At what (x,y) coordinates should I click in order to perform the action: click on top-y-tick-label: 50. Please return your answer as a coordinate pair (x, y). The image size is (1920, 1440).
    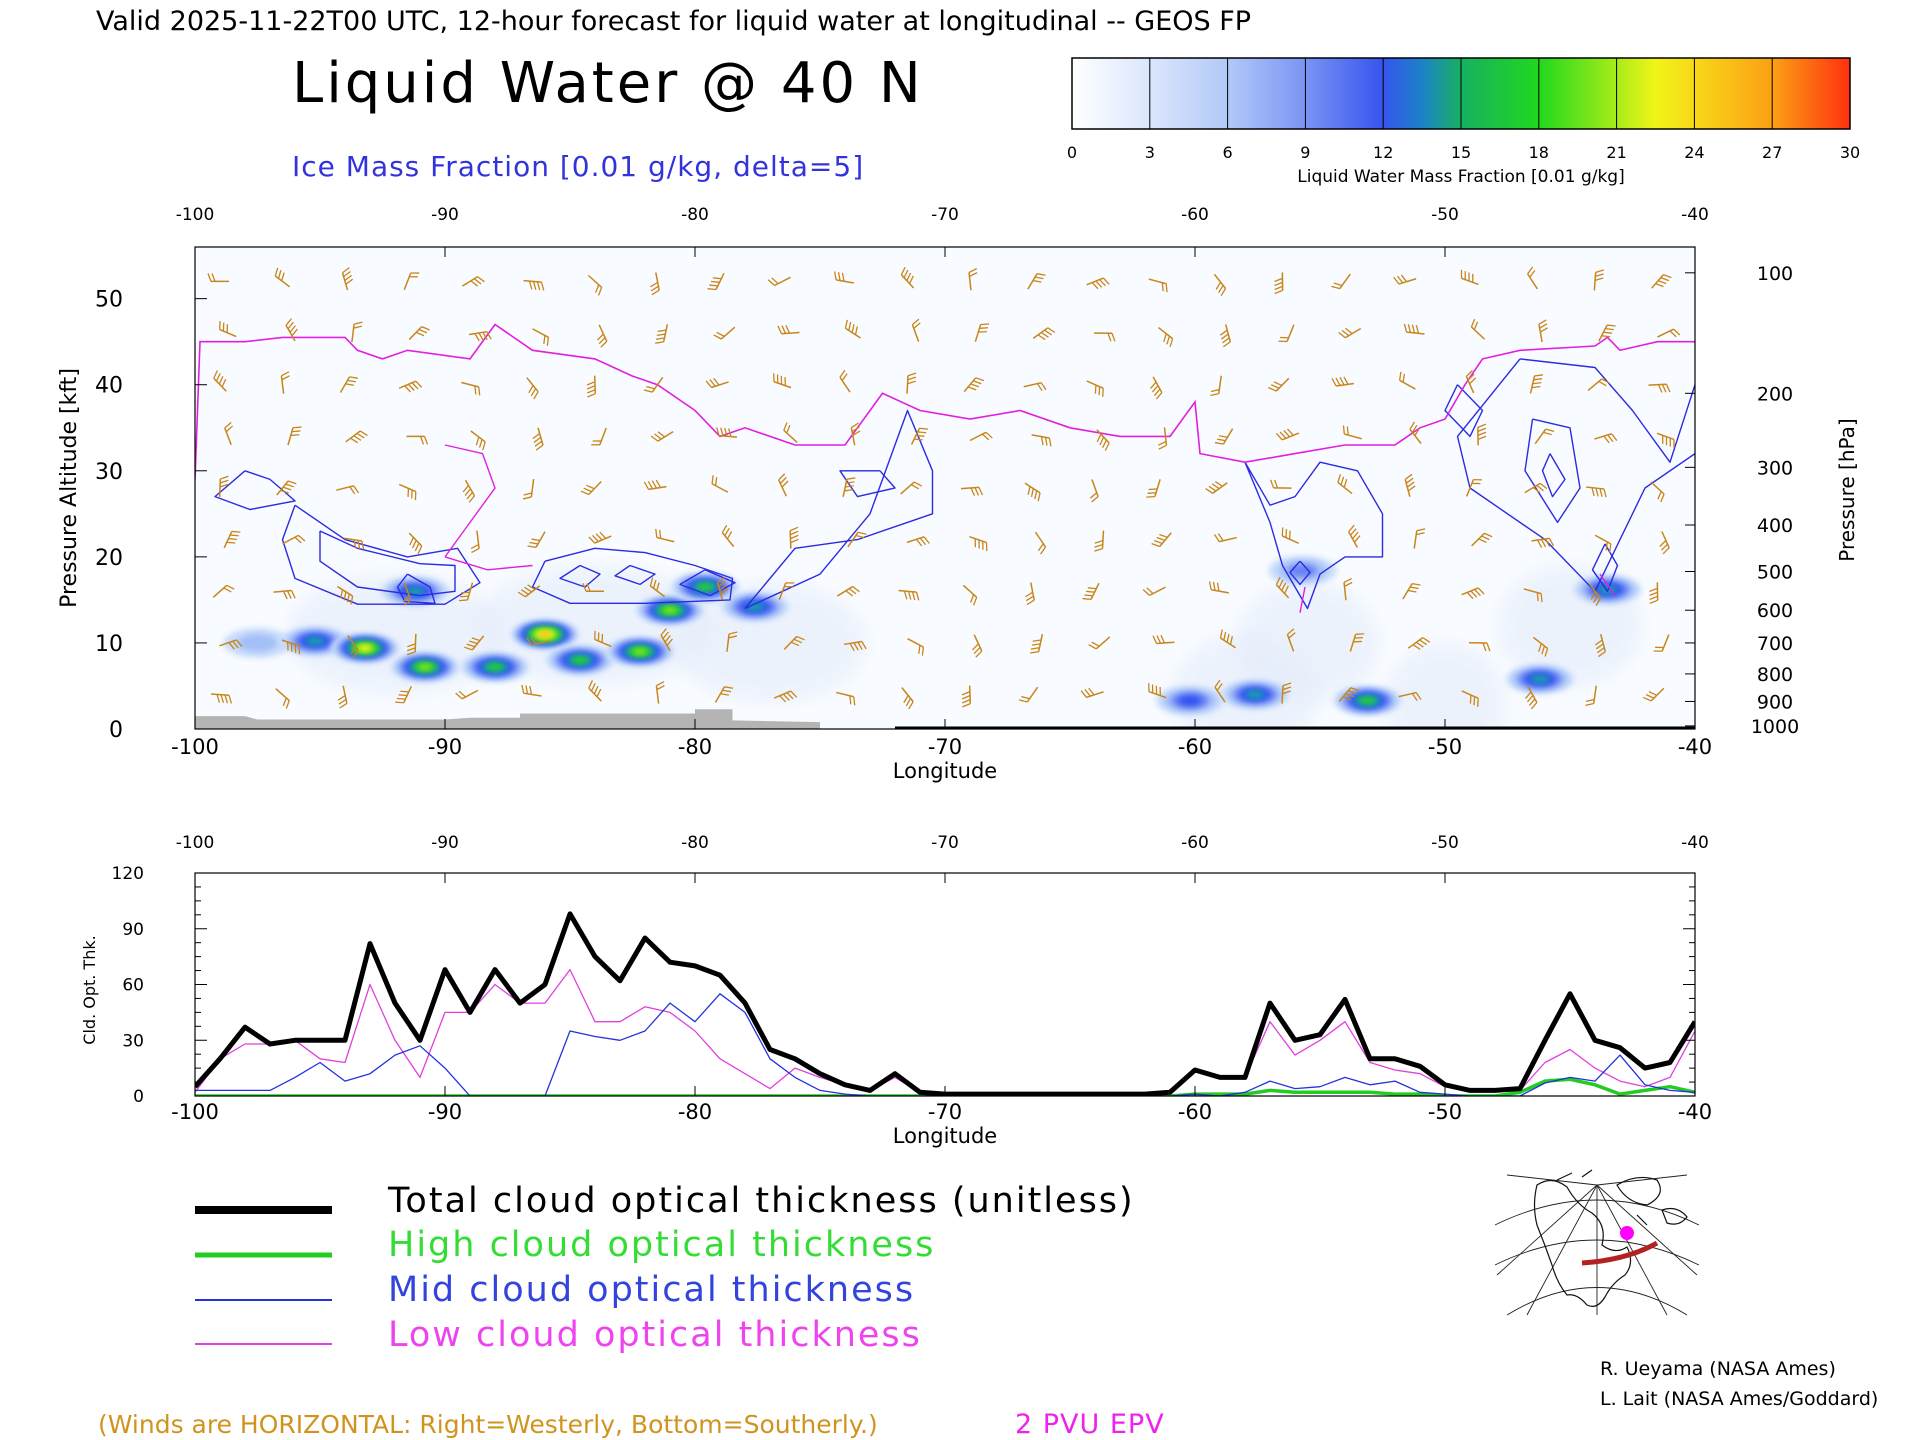
    Looking at the image, I should click on (109, 300).